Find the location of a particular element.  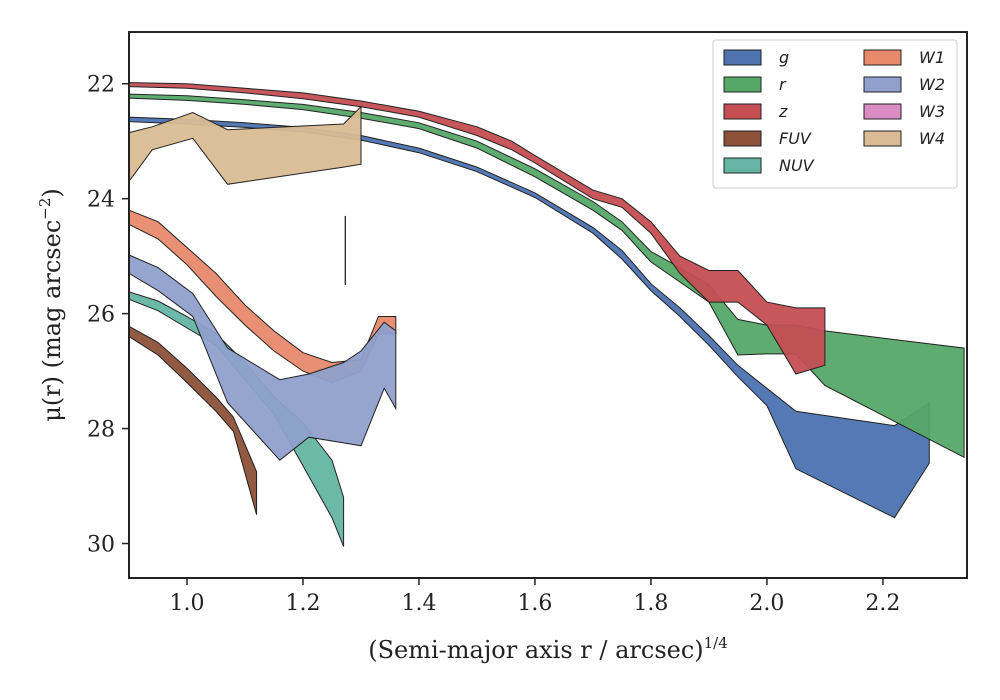

y-axis-ticks: 22 24 26 28 30 is located at coordinates (108, 315).